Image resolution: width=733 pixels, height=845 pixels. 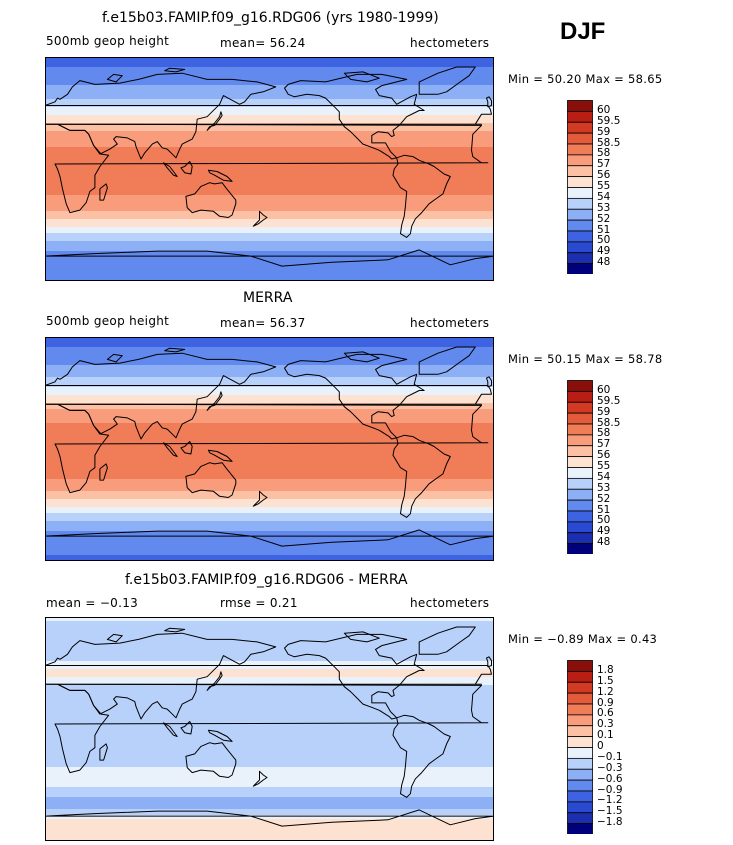 I want to click on panel2-left-label: 500mb geop height, so click(x=108, y=321).